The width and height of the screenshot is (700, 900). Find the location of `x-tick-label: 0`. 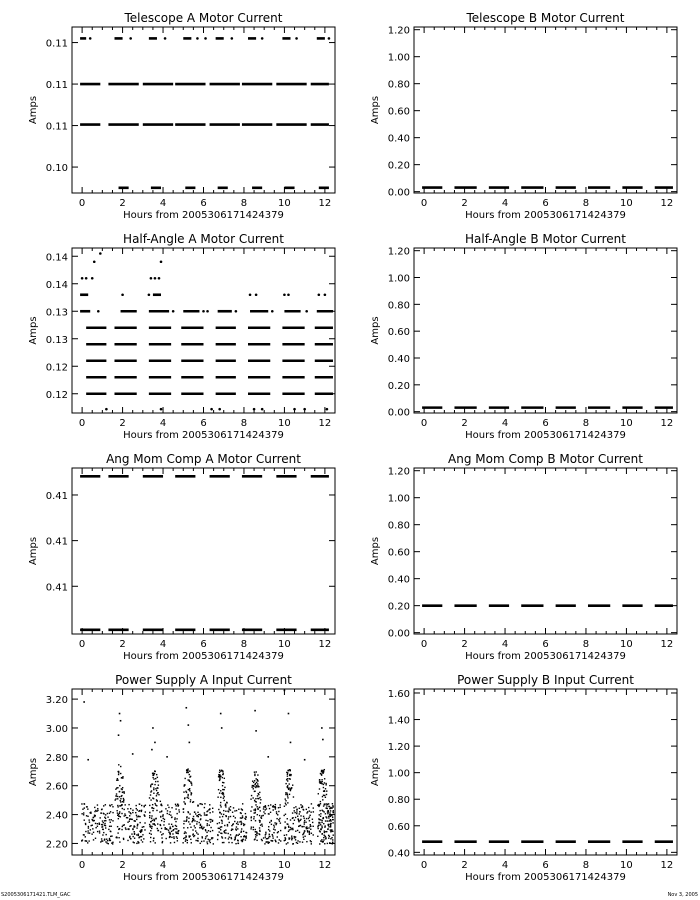

x-tick-label: 0 is located at coordinates (82, 423).